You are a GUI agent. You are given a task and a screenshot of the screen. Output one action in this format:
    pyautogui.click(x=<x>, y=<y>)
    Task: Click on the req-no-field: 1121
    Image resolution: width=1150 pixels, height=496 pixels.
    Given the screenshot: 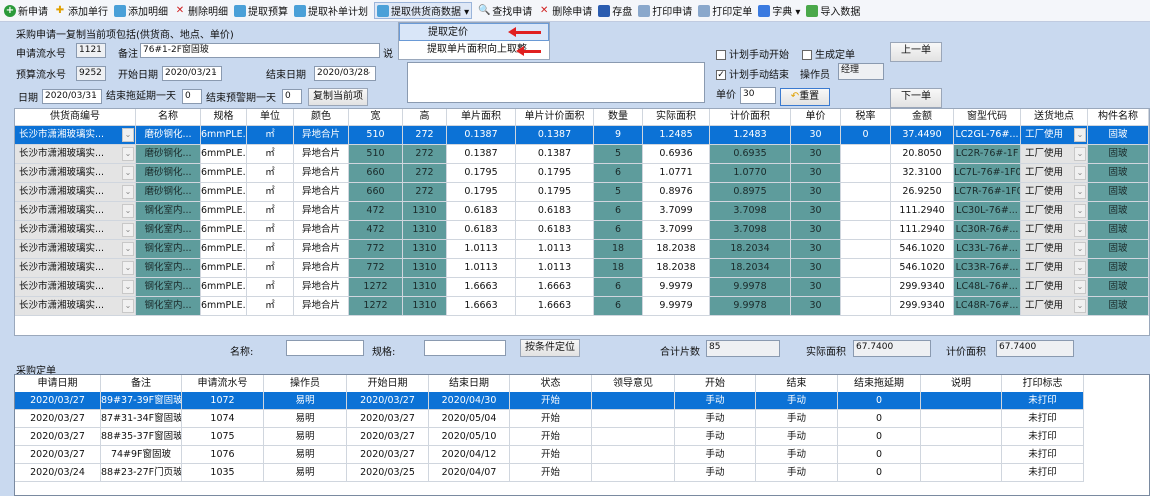 What is the action you would take?
    pyautogui.click(x=91, y=50)
    